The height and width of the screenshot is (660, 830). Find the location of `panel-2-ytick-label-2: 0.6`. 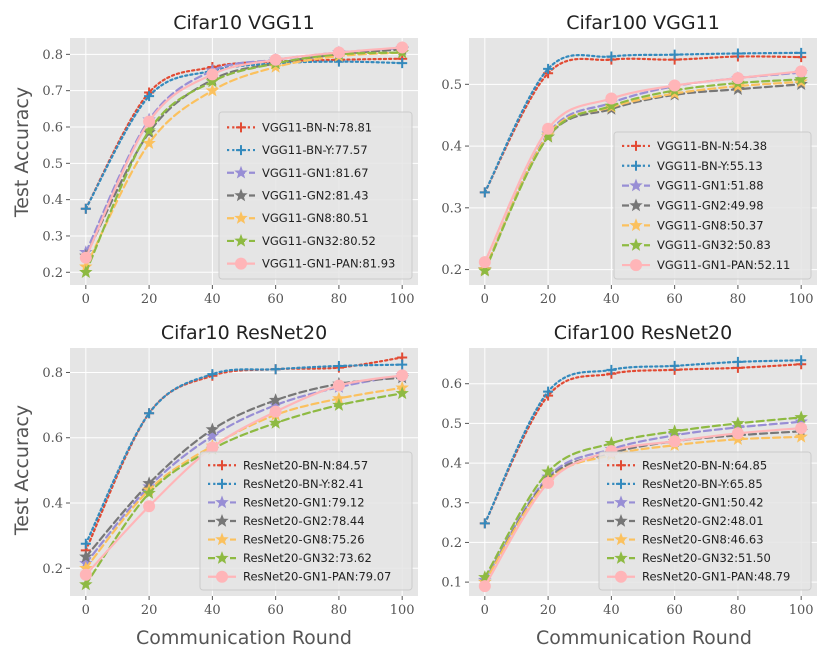

panel-2-ytick-label-2: 0.6 is located at coordinates (52, 438).